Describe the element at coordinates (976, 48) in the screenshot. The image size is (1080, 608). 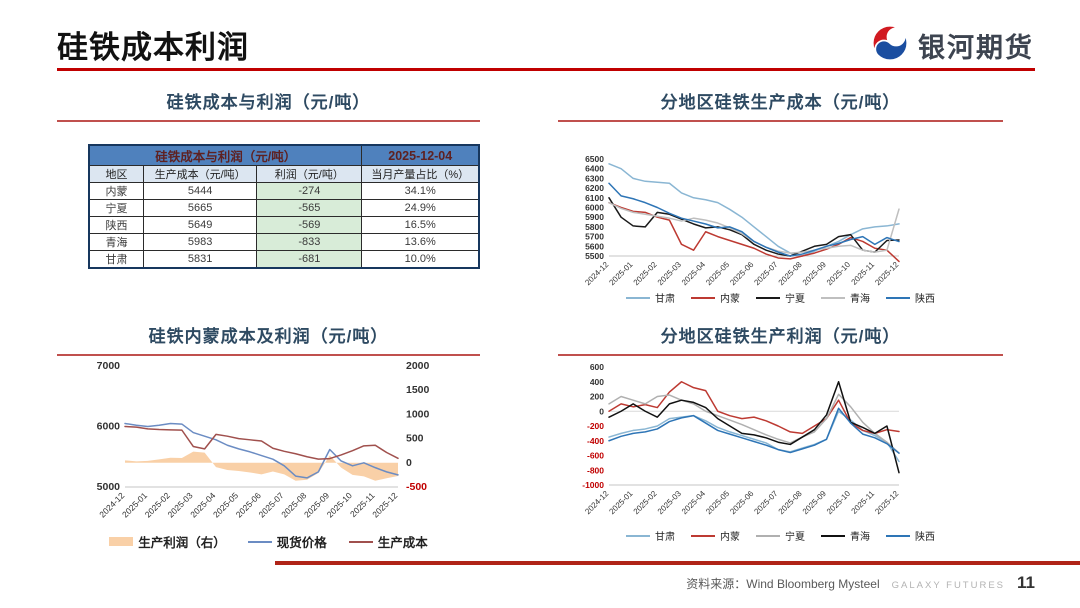
I see `galaxy-logo-text: 银河期货` at that location.